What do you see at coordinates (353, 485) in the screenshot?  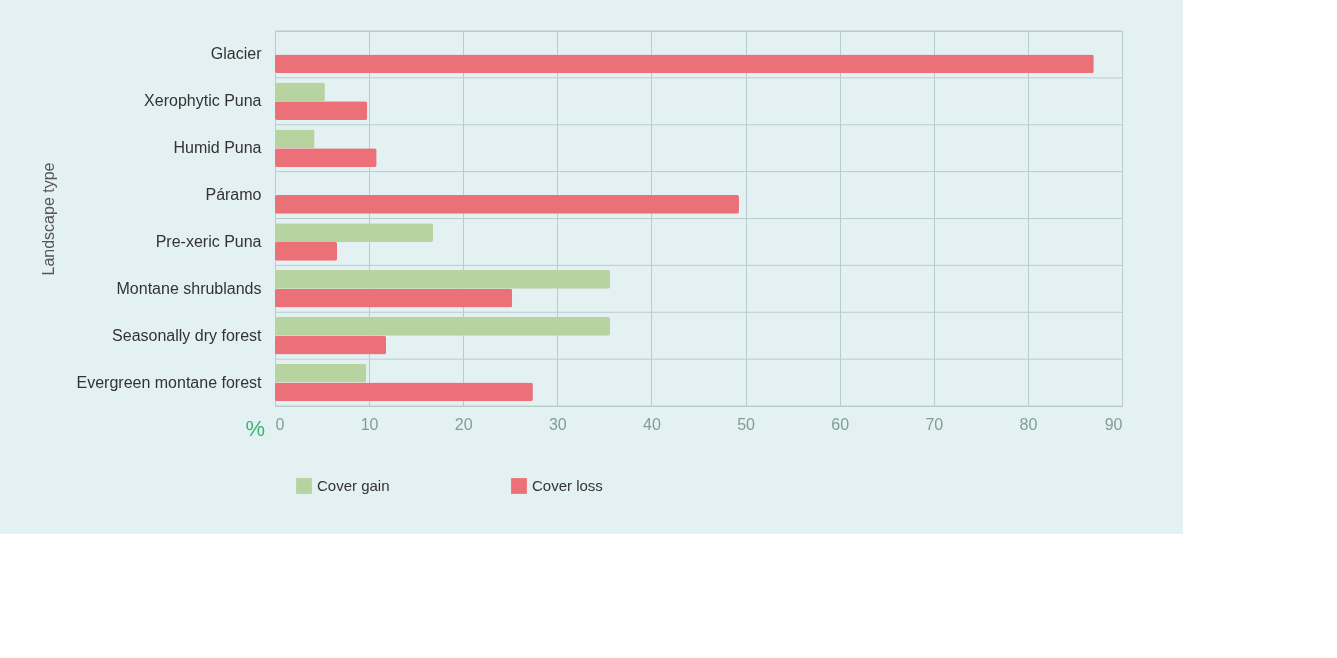 I see `legend-label: Cover gain` at bounding box center [353, 485].